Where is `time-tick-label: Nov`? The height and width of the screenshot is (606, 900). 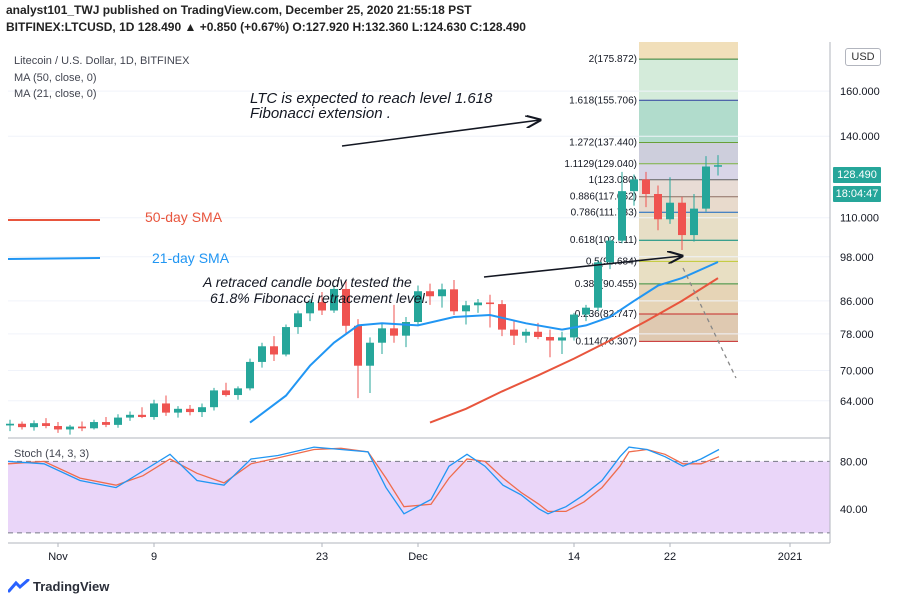
time-tick-label: Nov is located at coordinates (58, 557).